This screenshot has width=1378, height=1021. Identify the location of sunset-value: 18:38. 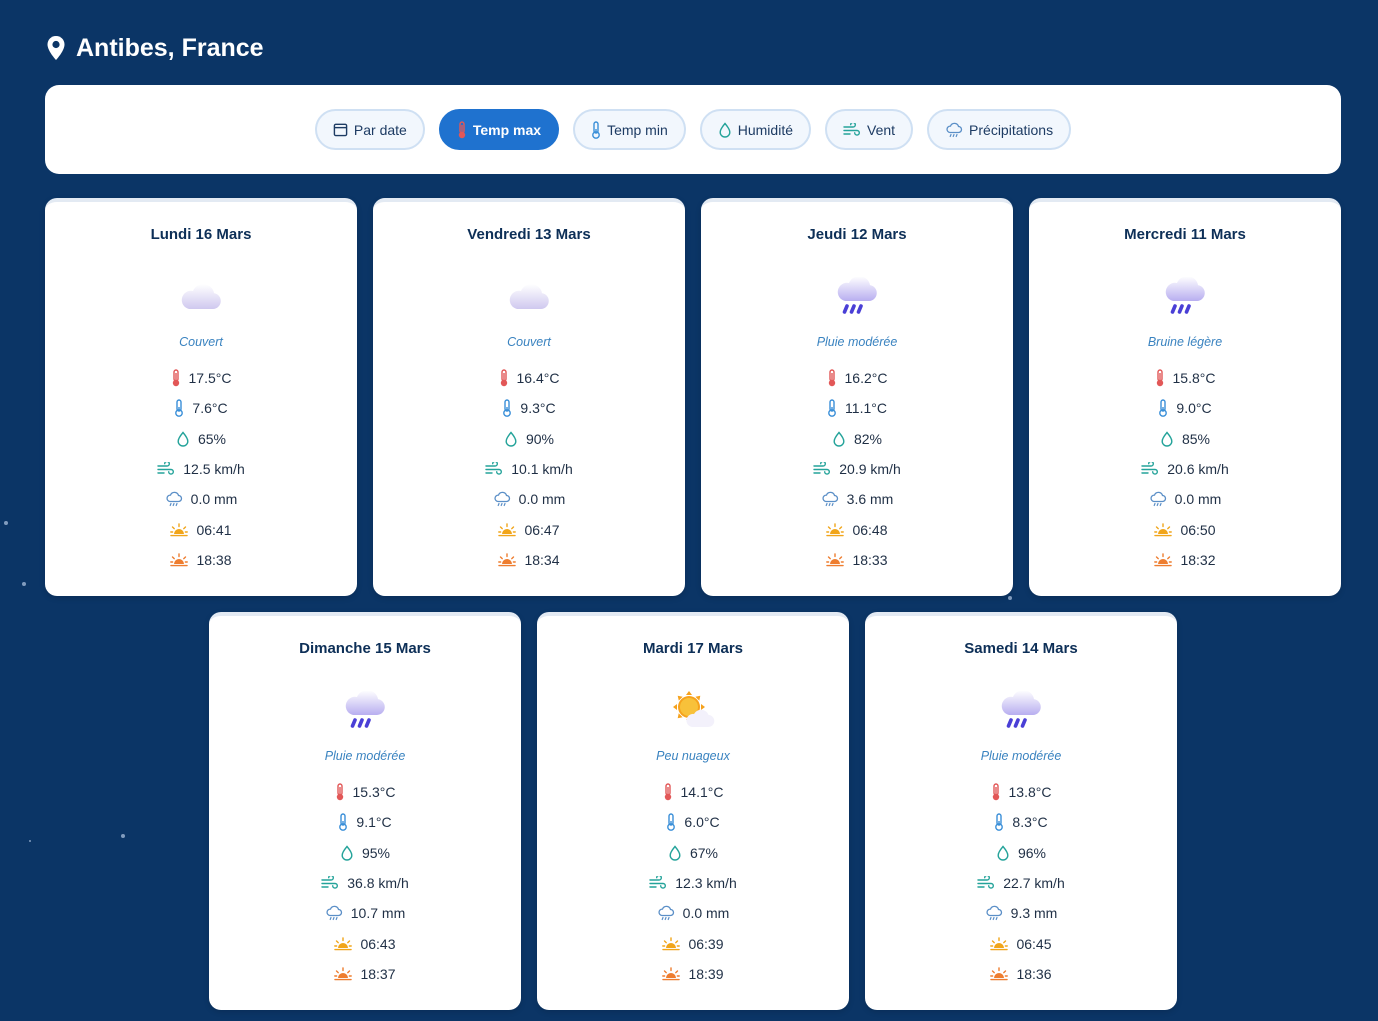
(214, 559).